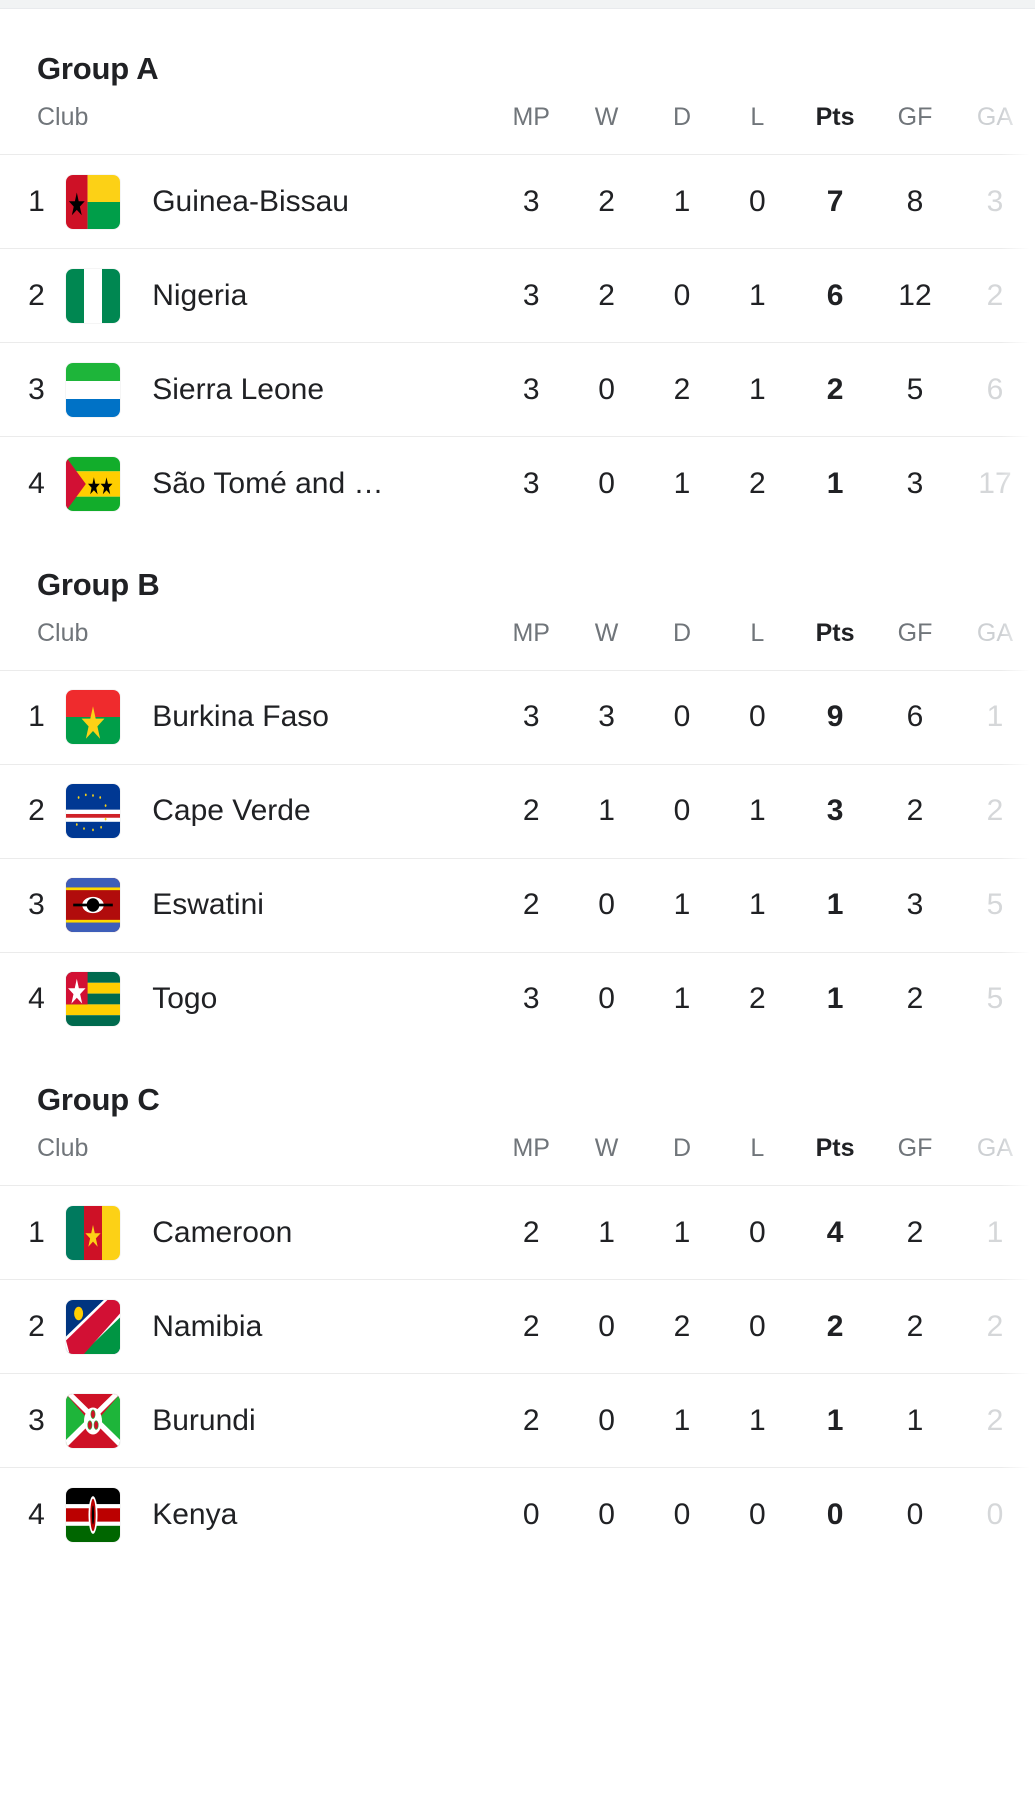  Describe the element at coordinates (312, 389) in the screenshot. I see `row-club-name: Sierra Leone` at that location.